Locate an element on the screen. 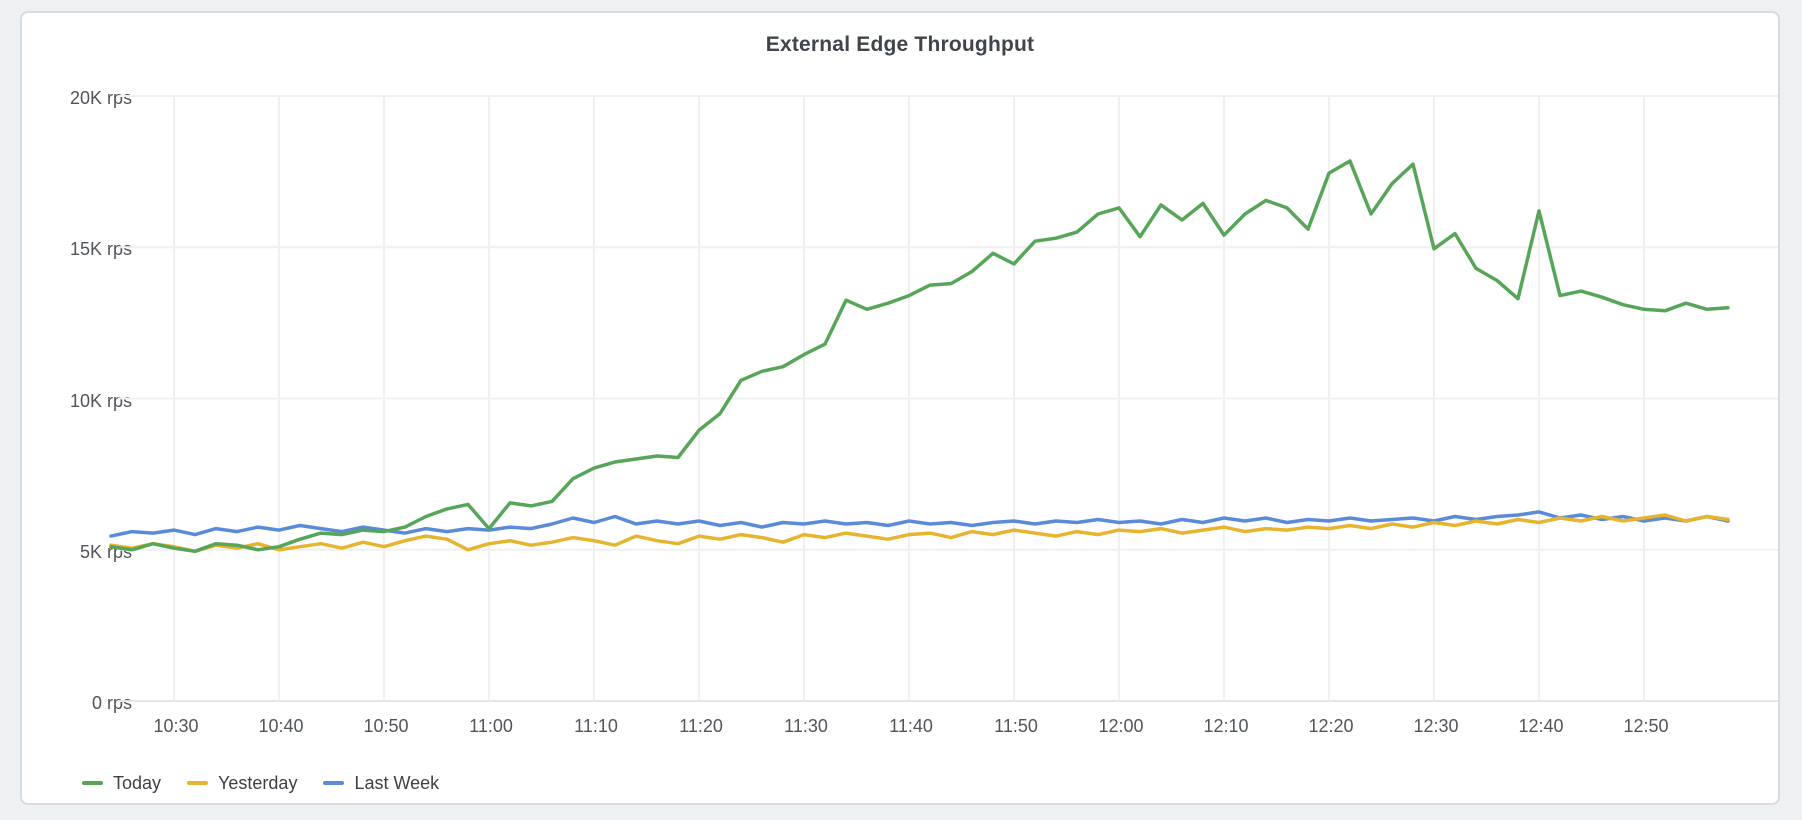  x-axis-tick-label: 11:00 is located at coordinates (491, 726).